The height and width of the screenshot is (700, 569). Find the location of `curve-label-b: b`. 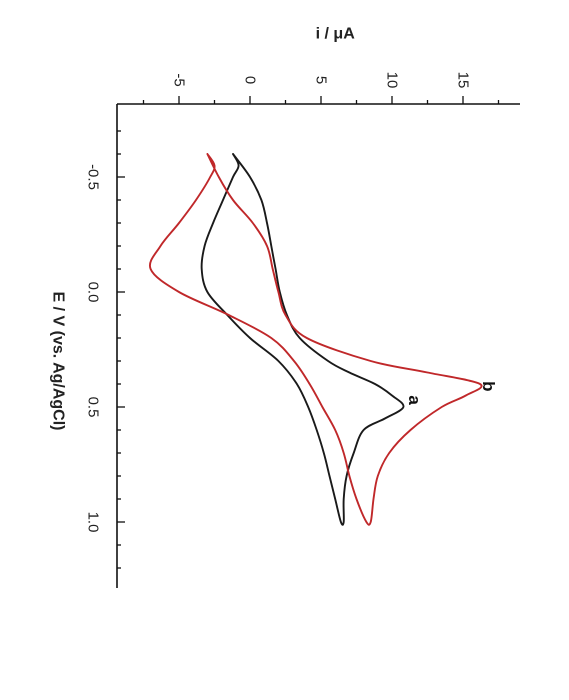

curve-label-b: b is located at coordinates (488, 386).